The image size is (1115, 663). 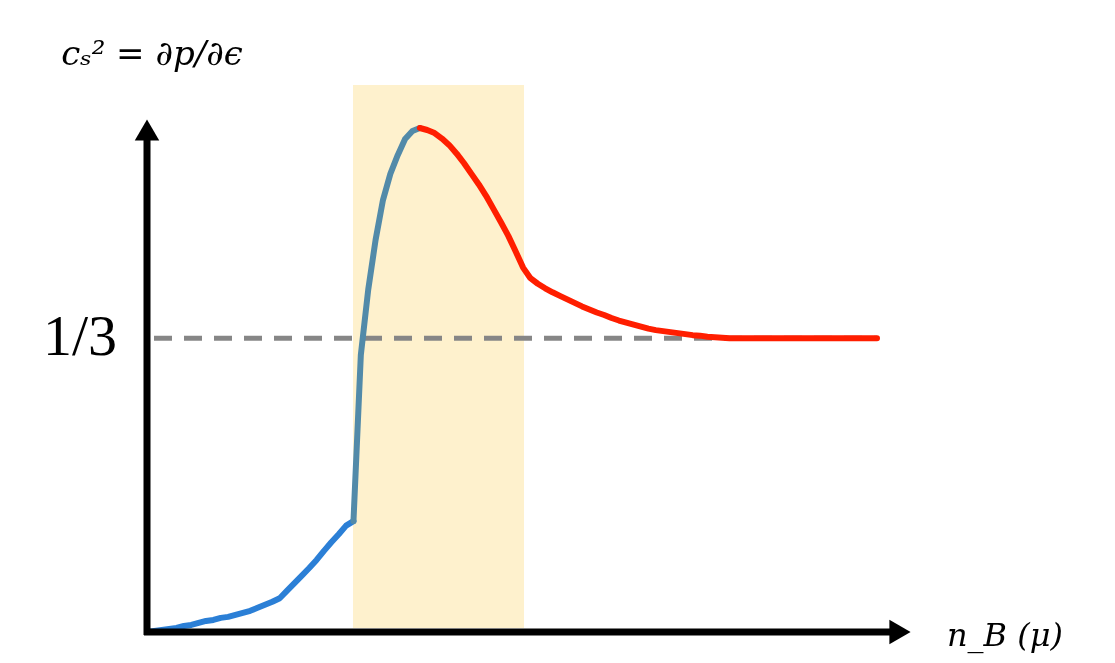 What do you see at coordinates (79, 336) in the screenshot?
I see `ref-line-label: 1/3` at bounding box center [79, 336].